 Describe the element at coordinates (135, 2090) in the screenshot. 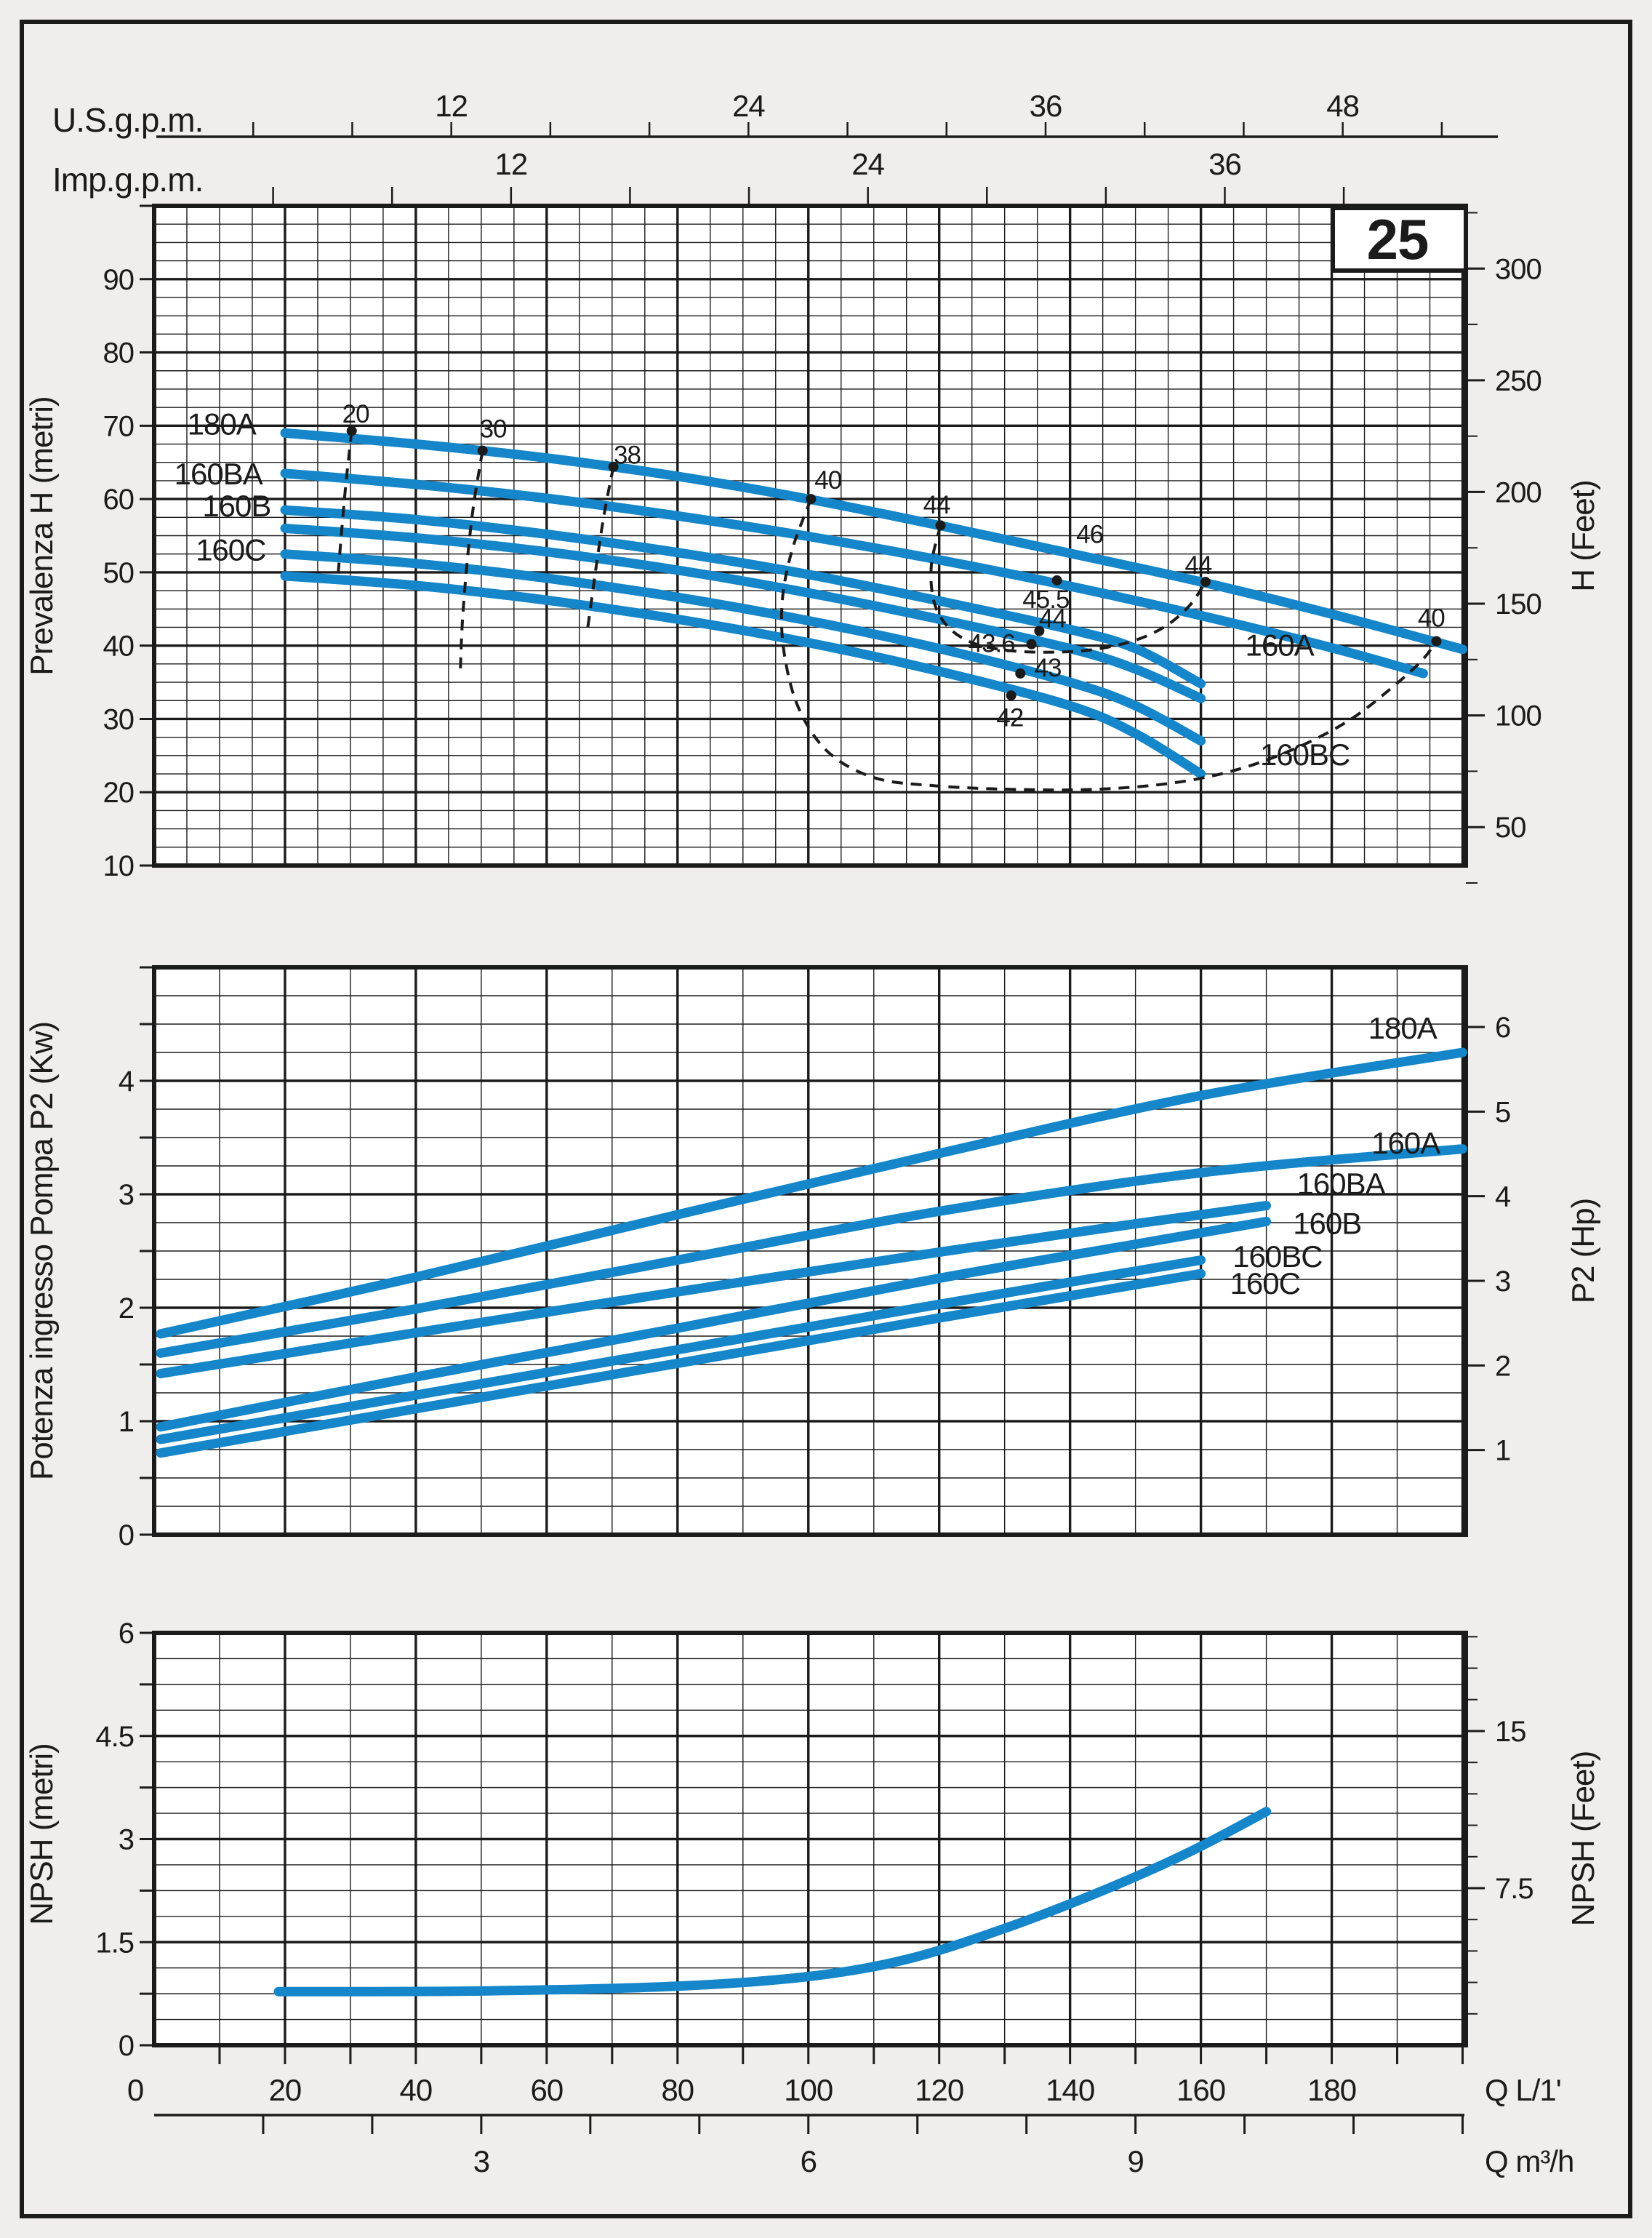

I see `lpm-tick-label: 0` at that location.